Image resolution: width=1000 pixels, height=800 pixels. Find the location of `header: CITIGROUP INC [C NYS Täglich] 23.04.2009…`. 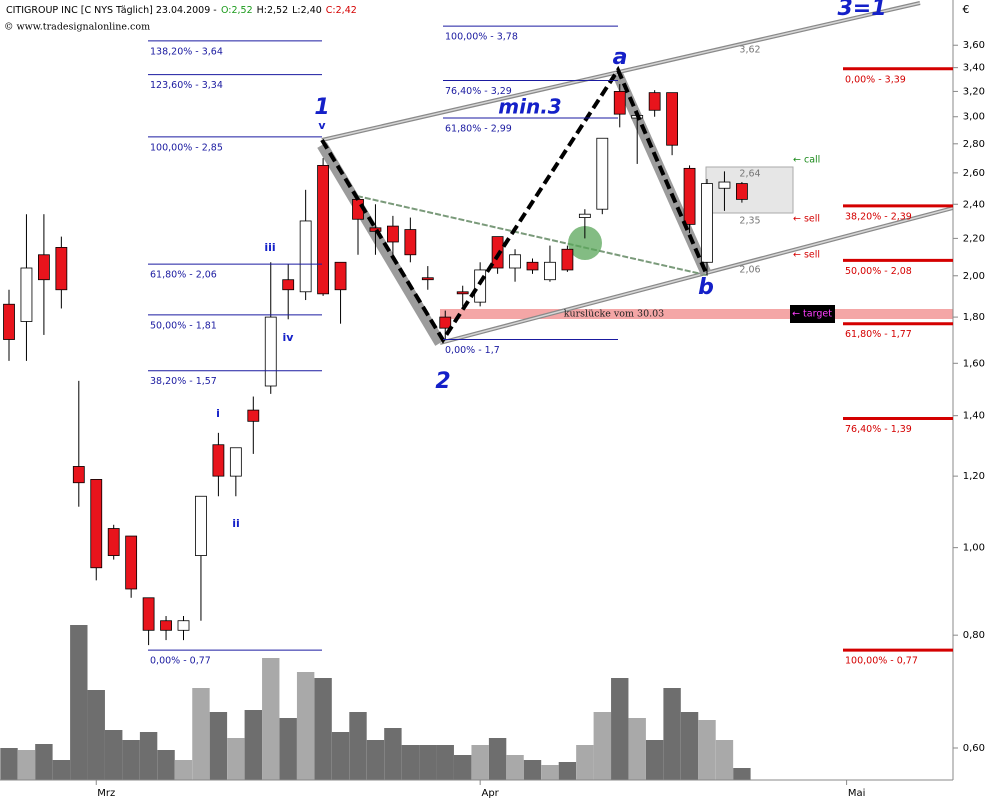

header: CITIGROUP INC [C NYS Täglich] 23.04.2009… is located at coordinates (181, 10).